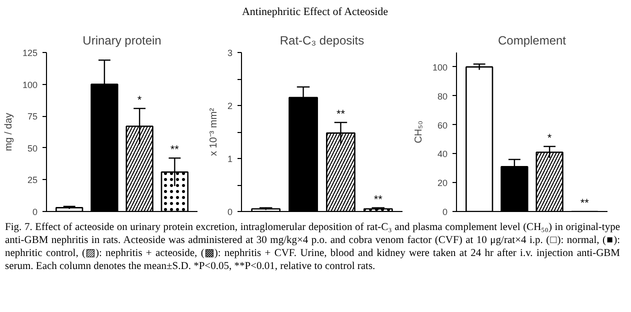 This screenshot has height=312, width=631. Describe the element at coordinates (230, 53) in the screenshot. I see `y-tick-label: 3` at that location.